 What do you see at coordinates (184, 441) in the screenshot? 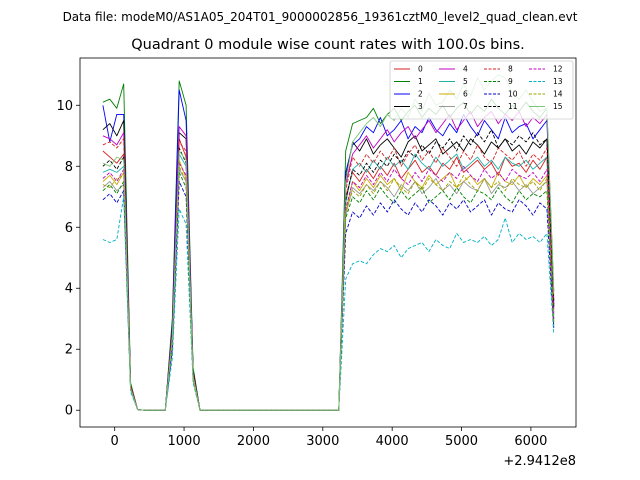
I see `x-tick-label: 1000` at bounding box center [184, 441].